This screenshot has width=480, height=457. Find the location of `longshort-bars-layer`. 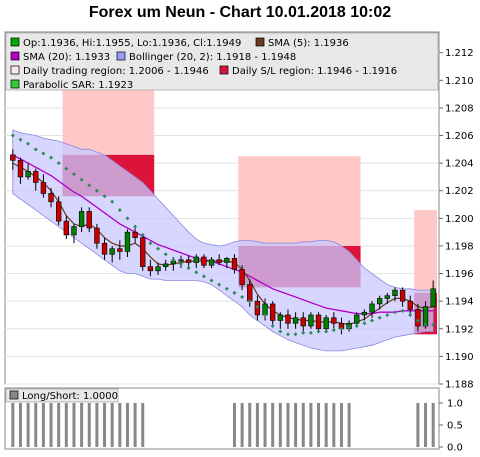

longshort-bars-layer is located at coordinates (223, 425).